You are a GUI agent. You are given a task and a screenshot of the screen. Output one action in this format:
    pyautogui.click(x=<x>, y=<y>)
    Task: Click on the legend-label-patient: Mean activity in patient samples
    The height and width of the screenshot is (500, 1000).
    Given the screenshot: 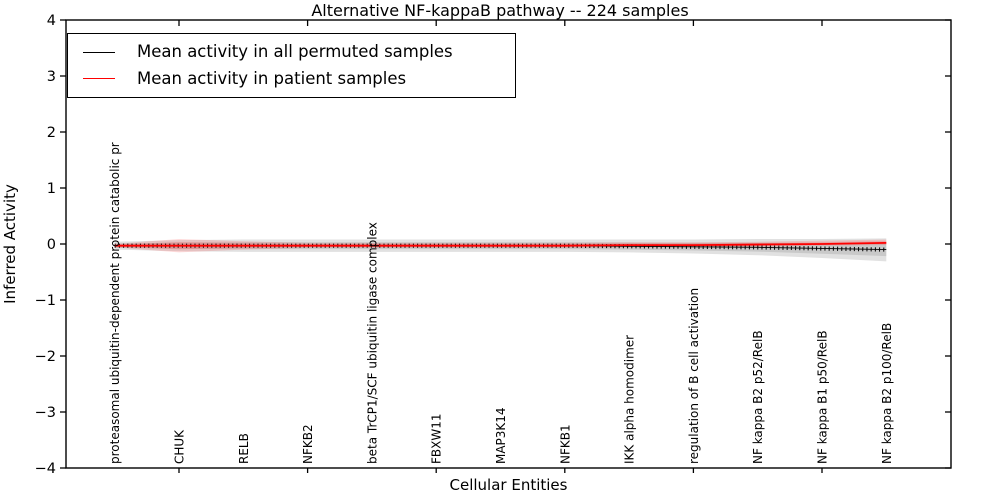 What is the action you would take?
    pyautogui.click(x=272, y=78)
    